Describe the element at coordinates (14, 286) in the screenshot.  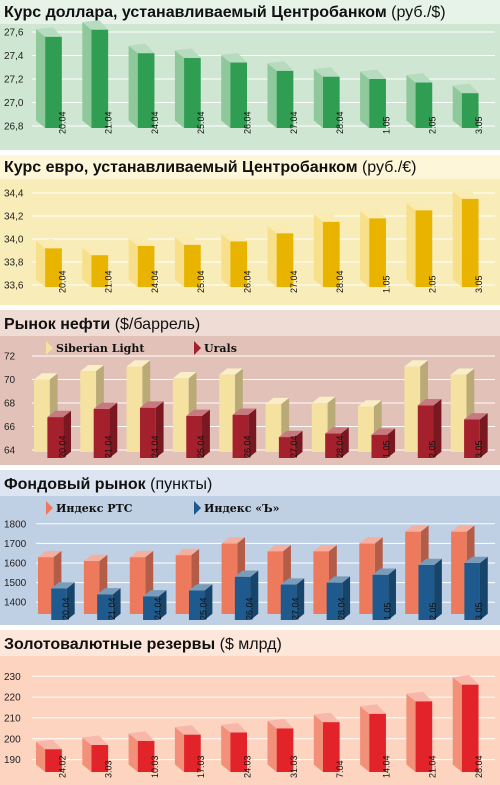
I see `y-tick-label: 33,6` at that location.